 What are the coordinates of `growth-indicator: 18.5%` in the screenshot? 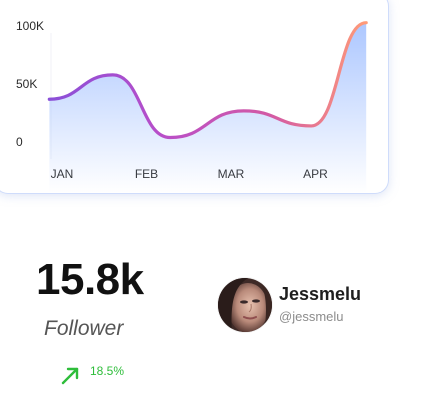 It's located at (92, 375).